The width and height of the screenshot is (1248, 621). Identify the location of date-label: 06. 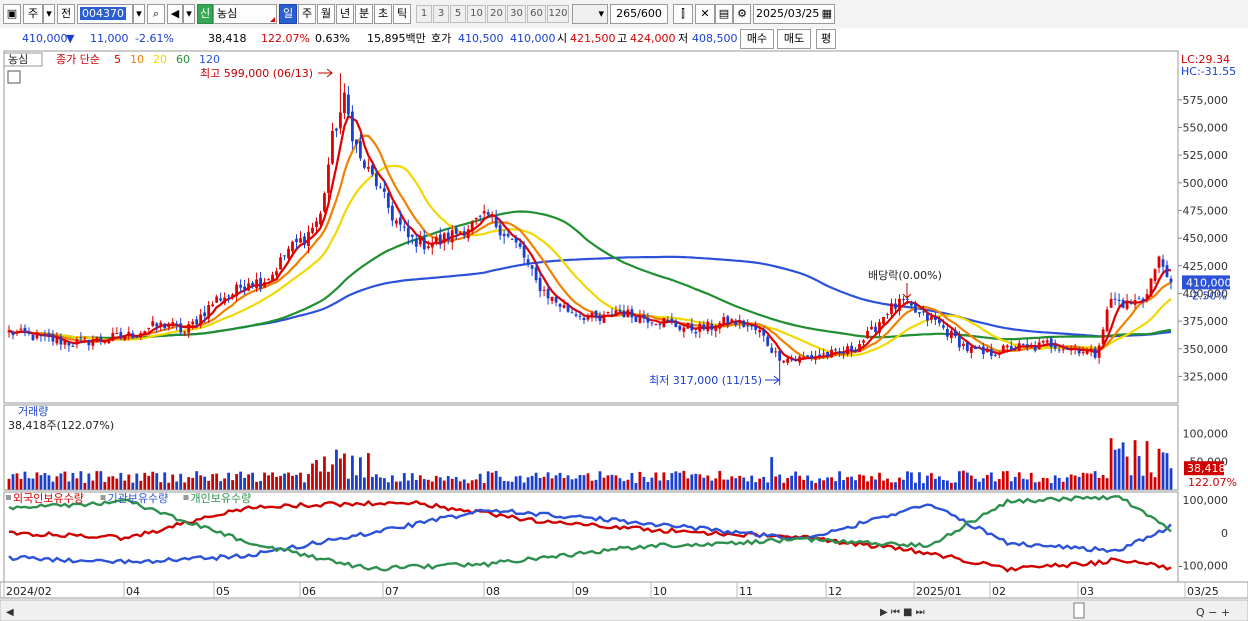
(309, 591).